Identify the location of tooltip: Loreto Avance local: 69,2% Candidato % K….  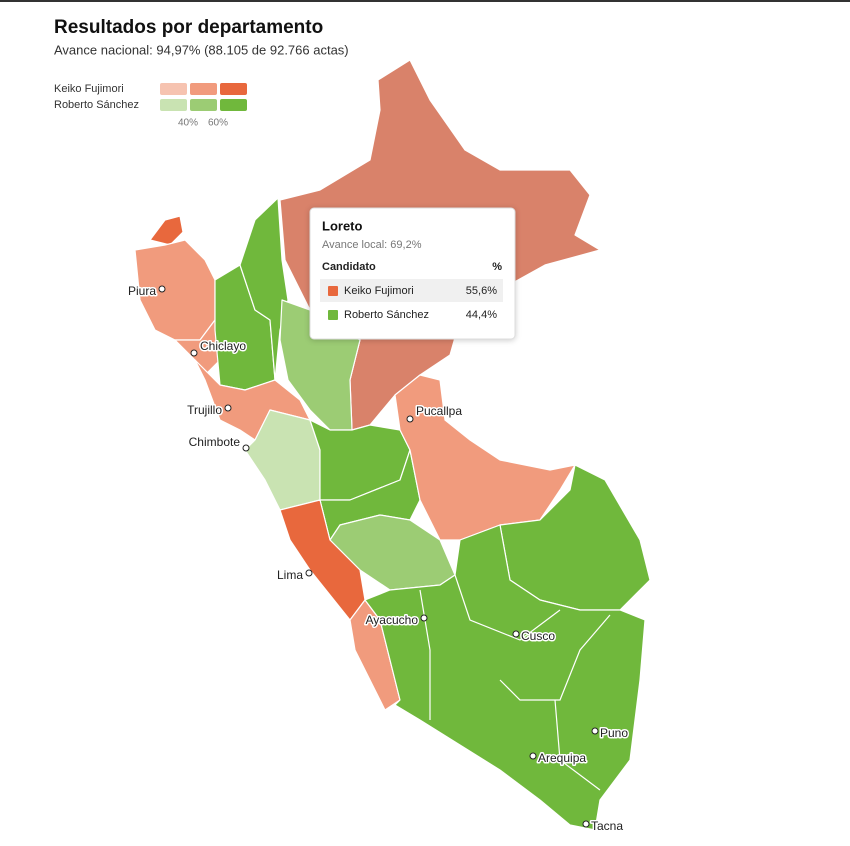
(412, 273).